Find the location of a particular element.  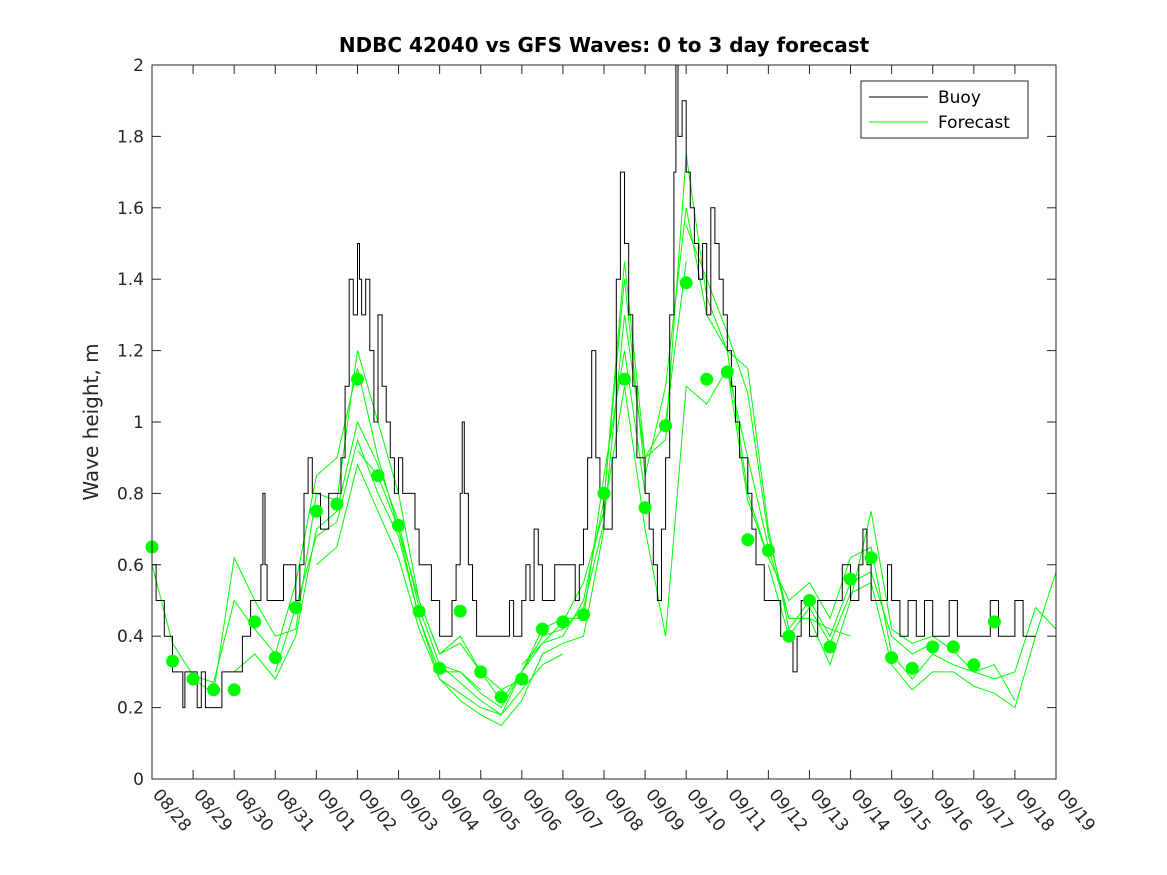

y-tick-label: 0.8 is located at coordinates (130, 494).